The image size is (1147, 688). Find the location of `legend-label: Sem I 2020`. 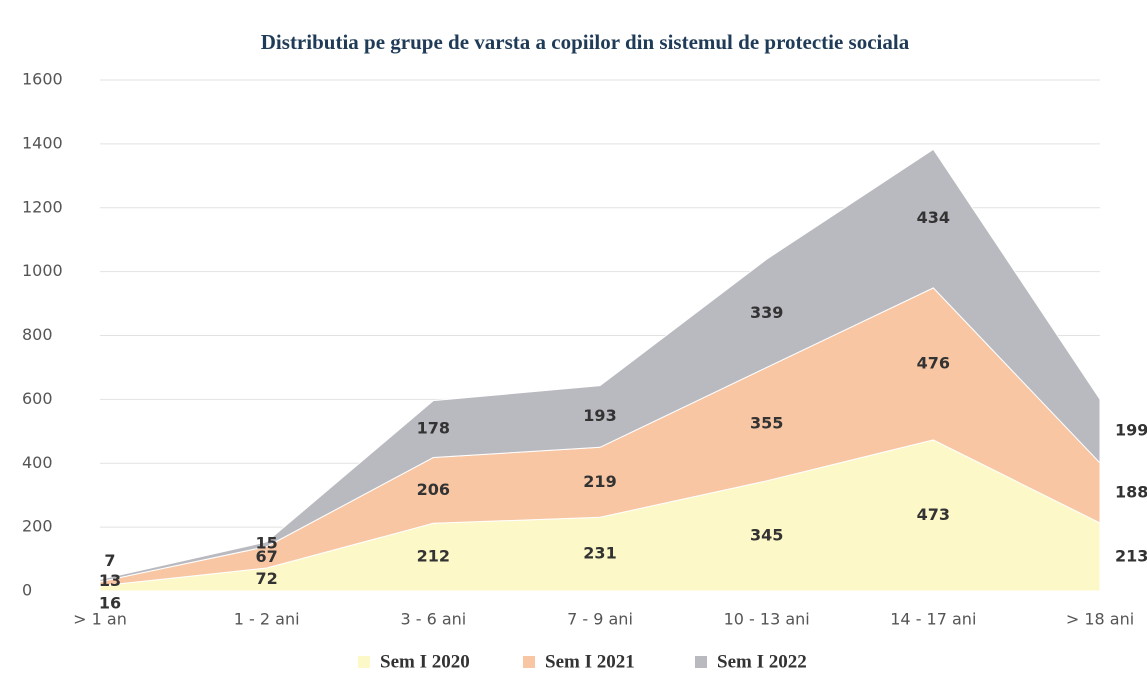

legend-label: Sem I 2020 is located at coordinates (425, 661).